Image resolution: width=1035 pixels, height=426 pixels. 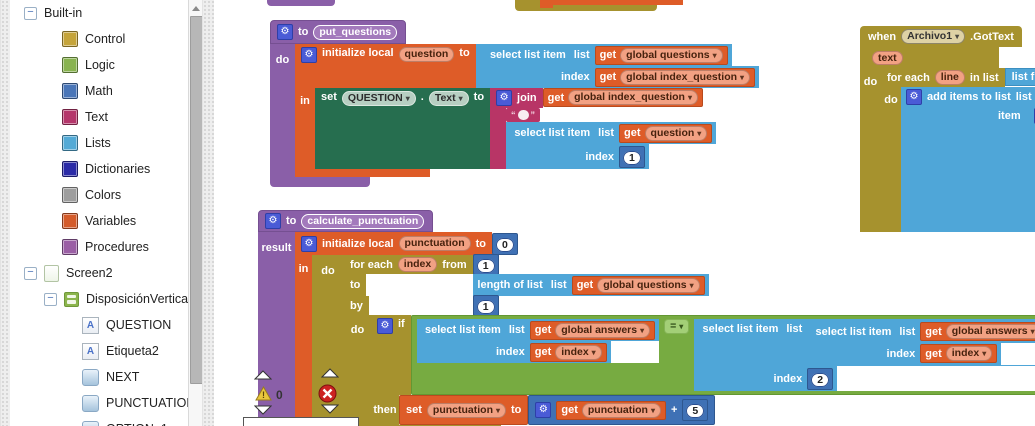 What do you see at coordinates (695, 410) in the screenshot?
I see `block-number-5: 5` at bounding box center [695, 410].